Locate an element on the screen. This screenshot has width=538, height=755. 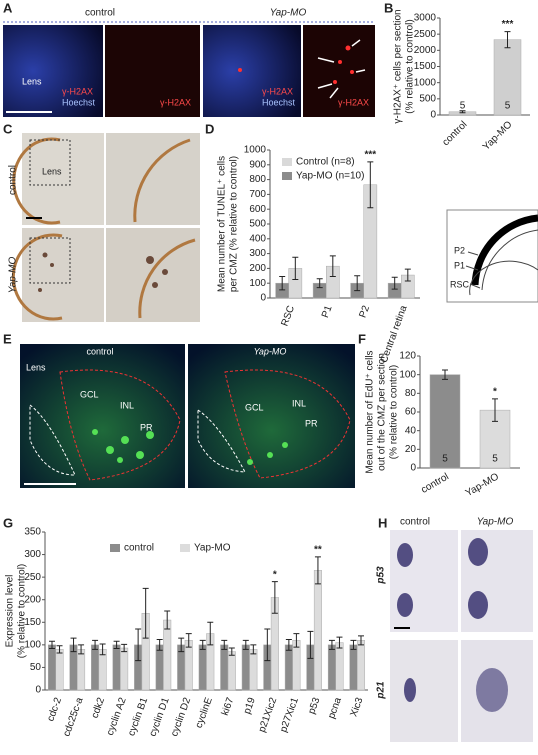
panel-letter: E is located at coordinates (7, 338).